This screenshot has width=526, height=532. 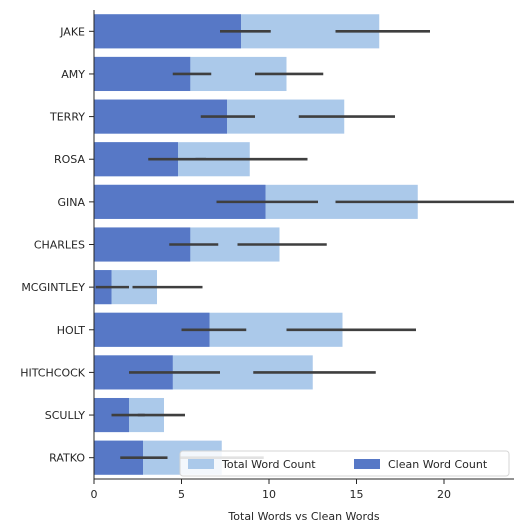 I want to click on y-tick-label-terry: TERRY, so click(x=67, y=117).